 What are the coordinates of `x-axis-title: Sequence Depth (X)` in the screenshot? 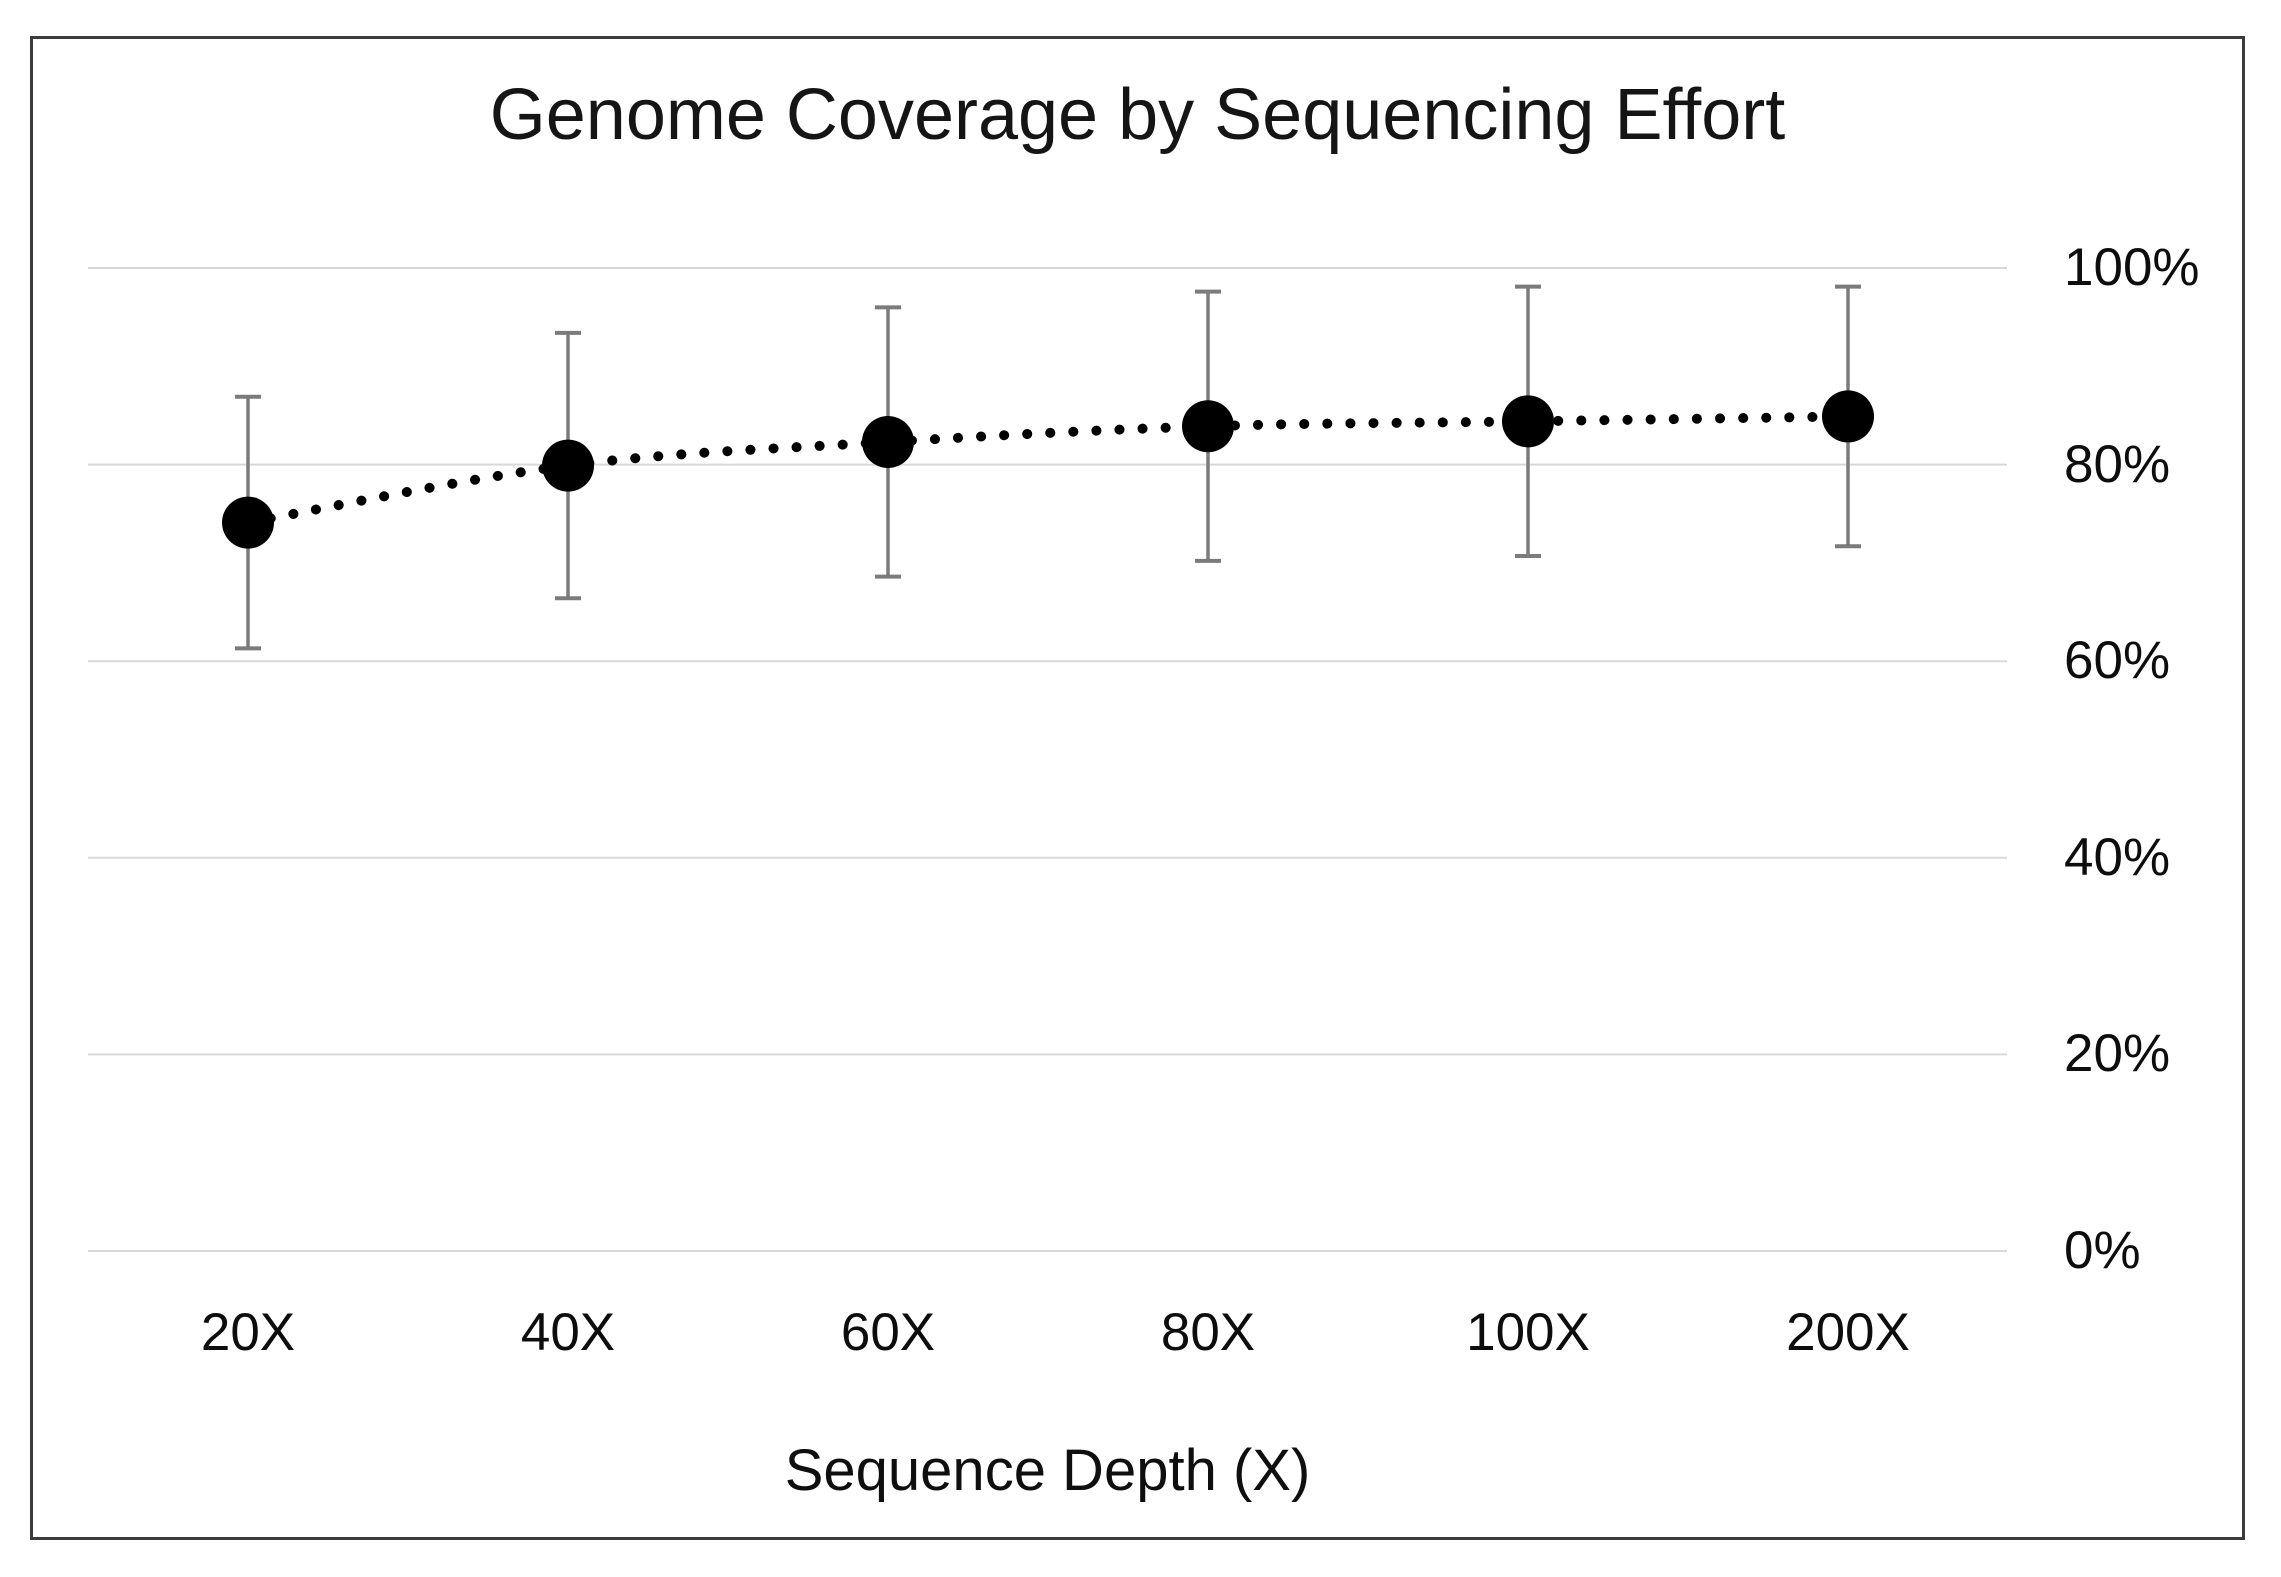 It's located at (1047, 1470).